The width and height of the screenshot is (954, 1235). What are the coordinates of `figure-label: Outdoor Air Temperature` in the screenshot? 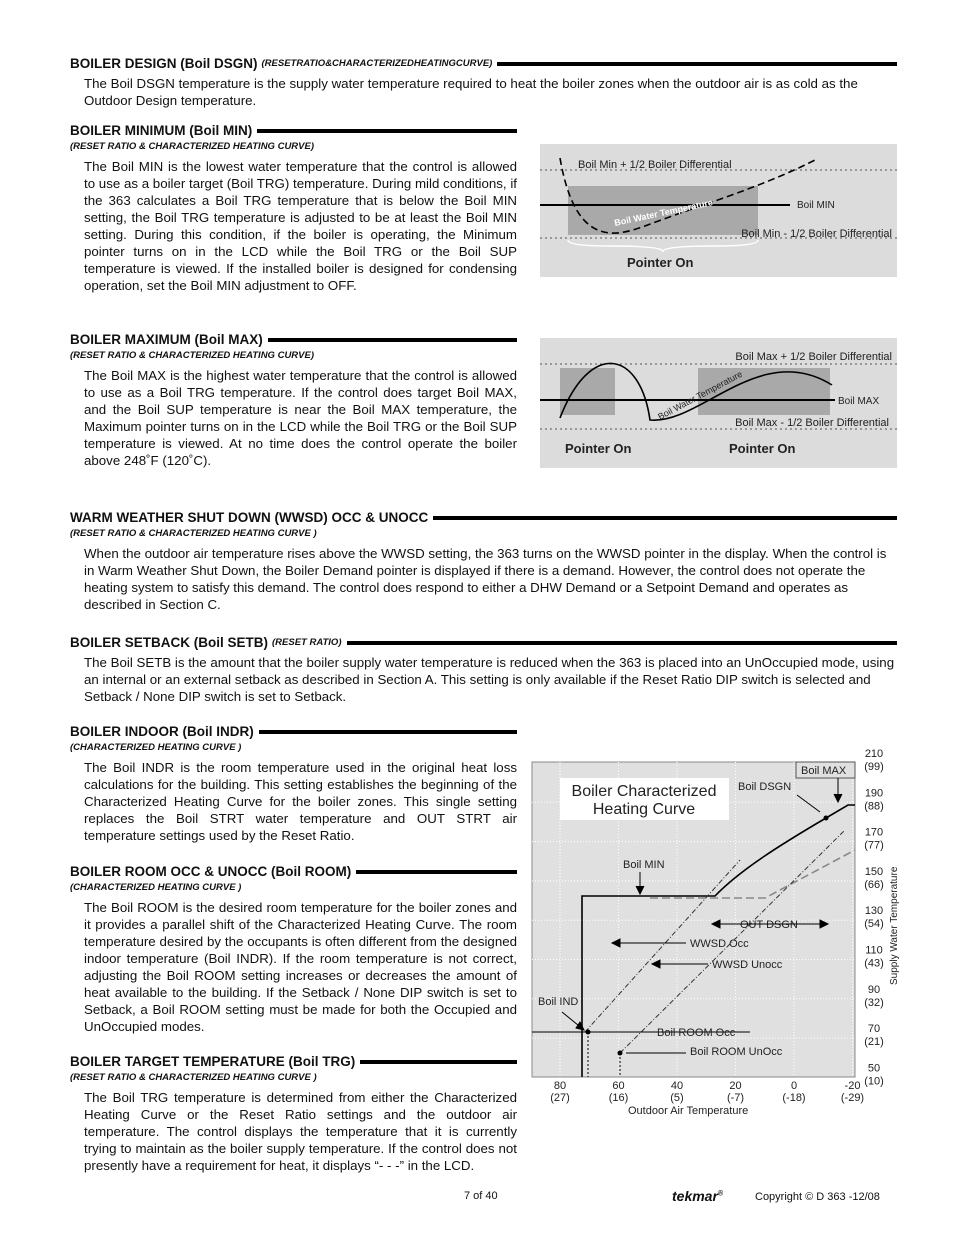 It's located at (688, 1111).